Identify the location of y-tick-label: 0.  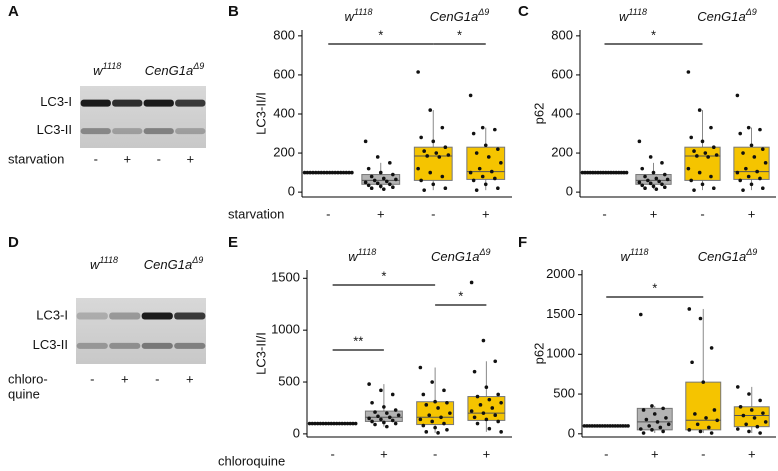
(296, 432).